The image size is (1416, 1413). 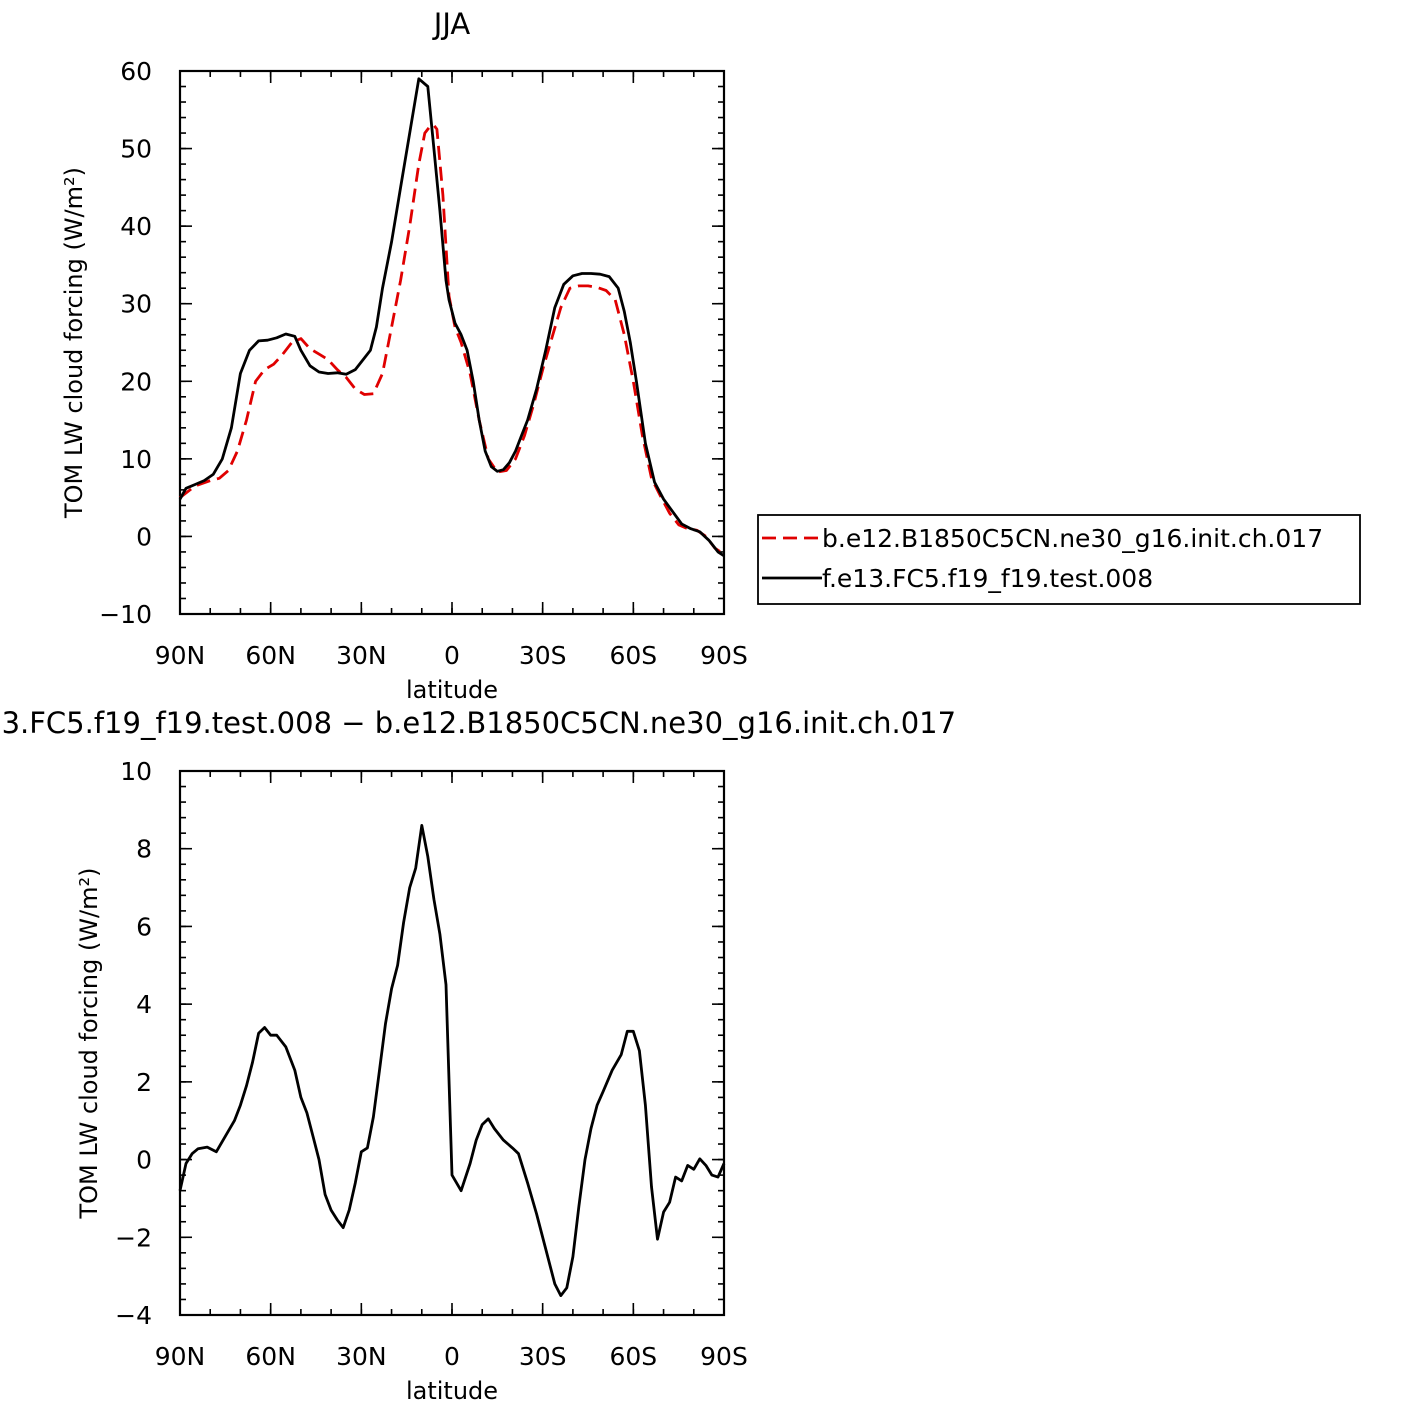 What do you see at coordinates (987, 578) in the screenshot?
I see `legend-entry-1: f.e13.FC5.f19_f19.test.008` at bounding box center [987, 578].